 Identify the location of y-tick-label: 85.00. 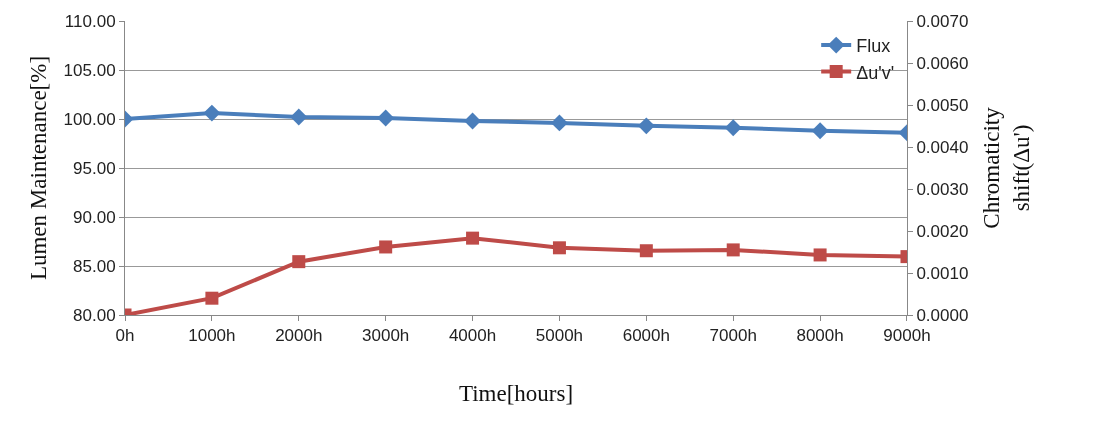
(94, 266).